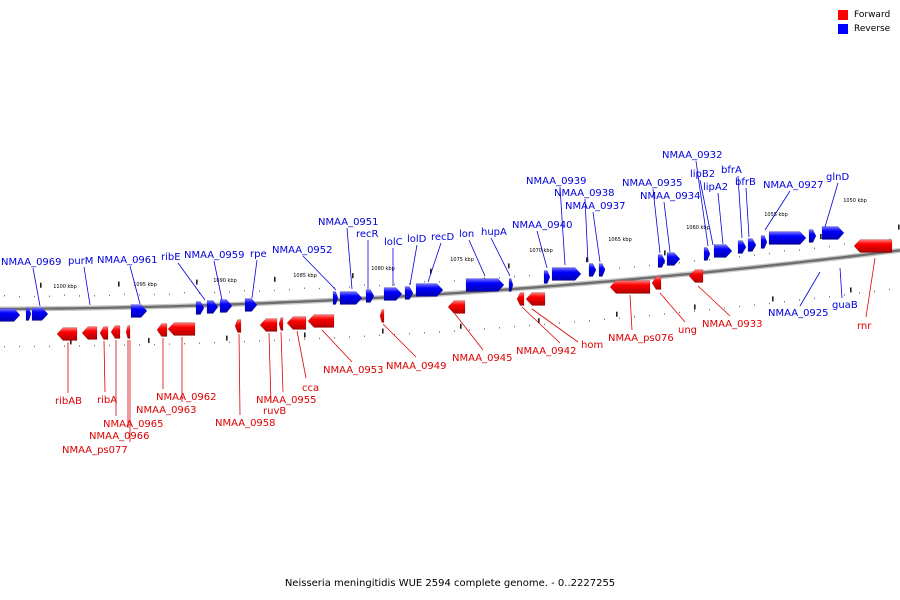 The image size is (900, 600). What do you see at coordinates (641, 338) in the screenshot?
I see `gene-label-nmaa-ps076: NMAA_ps076` at bounding box center [641, 338].